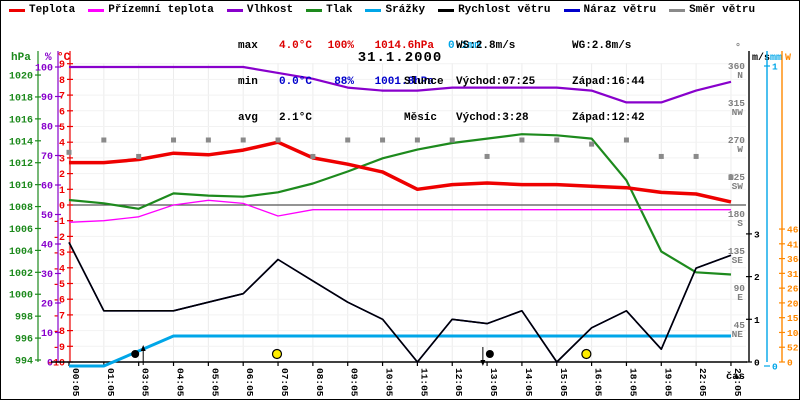  Describe the element at coordinates (21, 252) in the screenshot. I see `svg-text: 1004` at that location.